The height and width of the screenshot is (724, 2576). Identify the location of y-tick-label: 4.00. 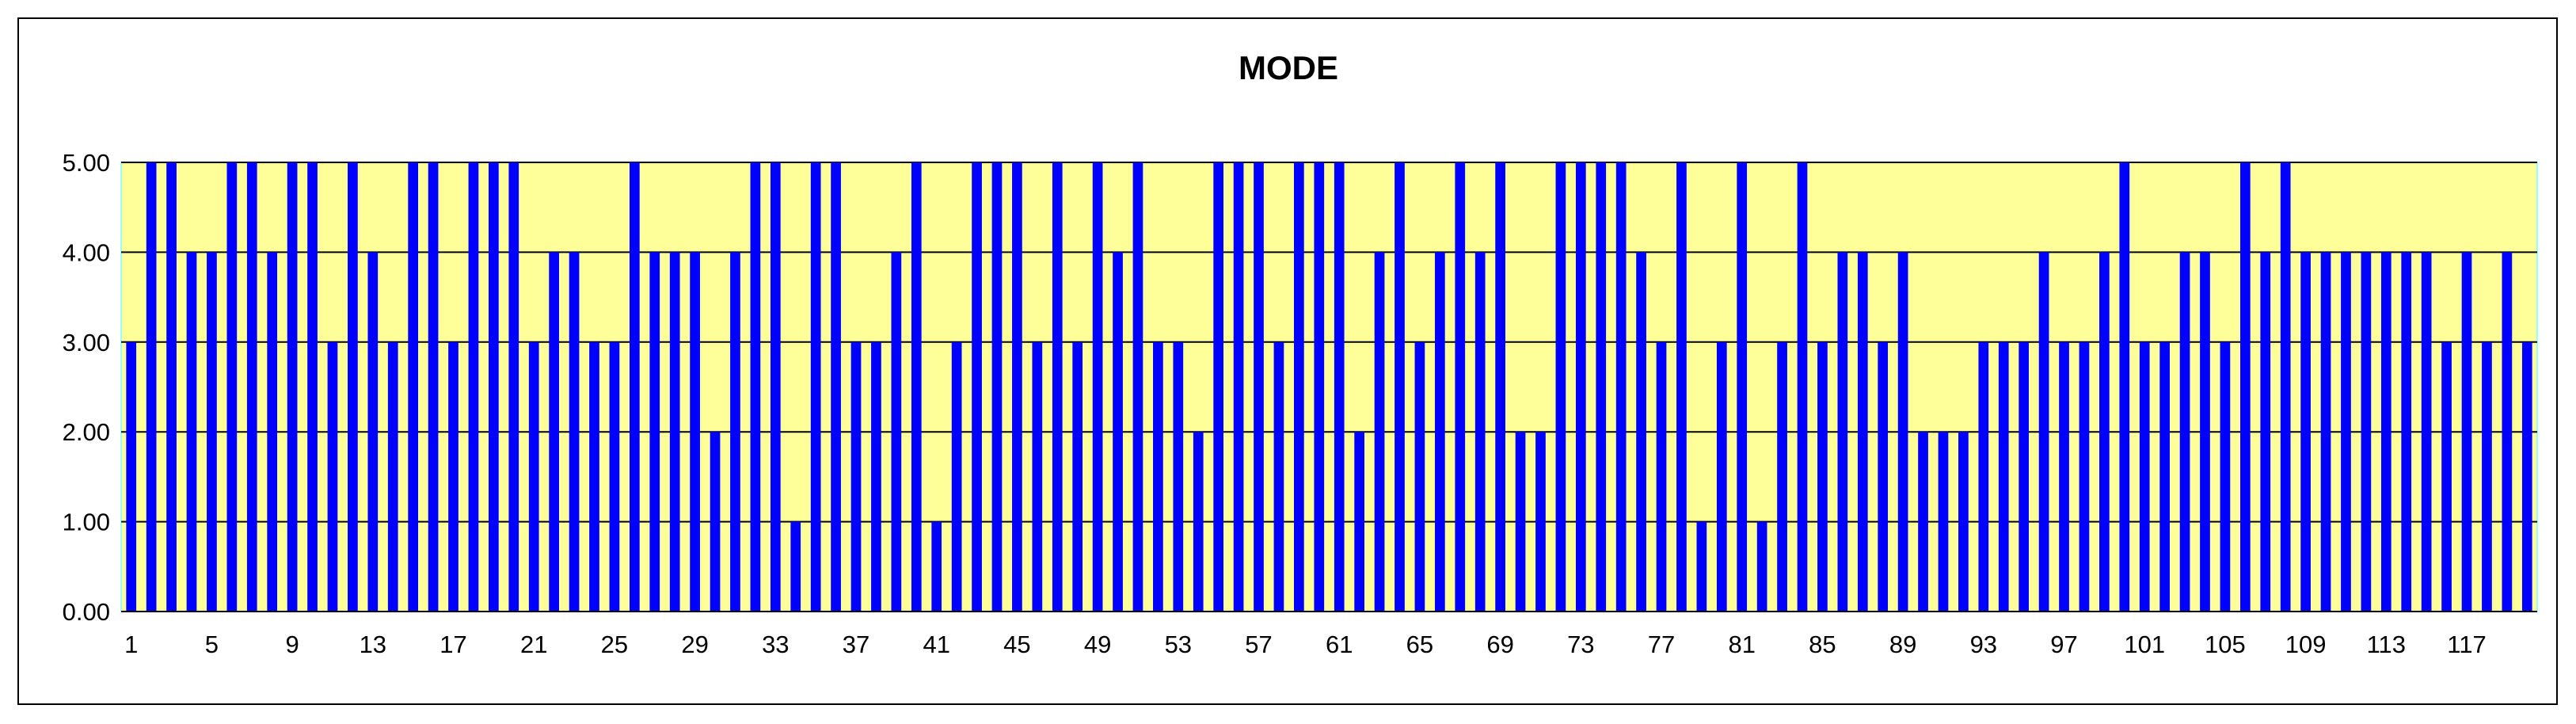
(86, 252).